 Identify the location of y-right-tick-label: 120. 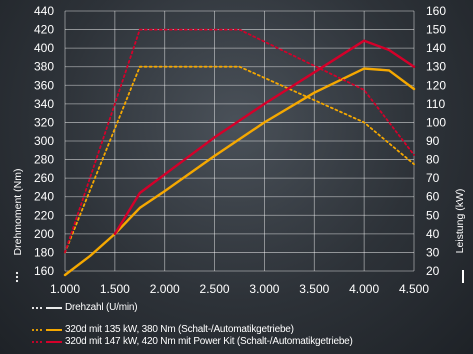
(436, 85).